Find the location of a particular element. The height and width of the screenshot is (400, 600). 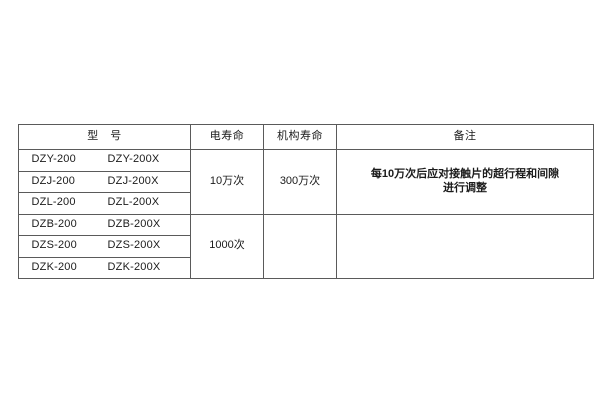

cell-remarks-lower is located at coordinates (465, 246).